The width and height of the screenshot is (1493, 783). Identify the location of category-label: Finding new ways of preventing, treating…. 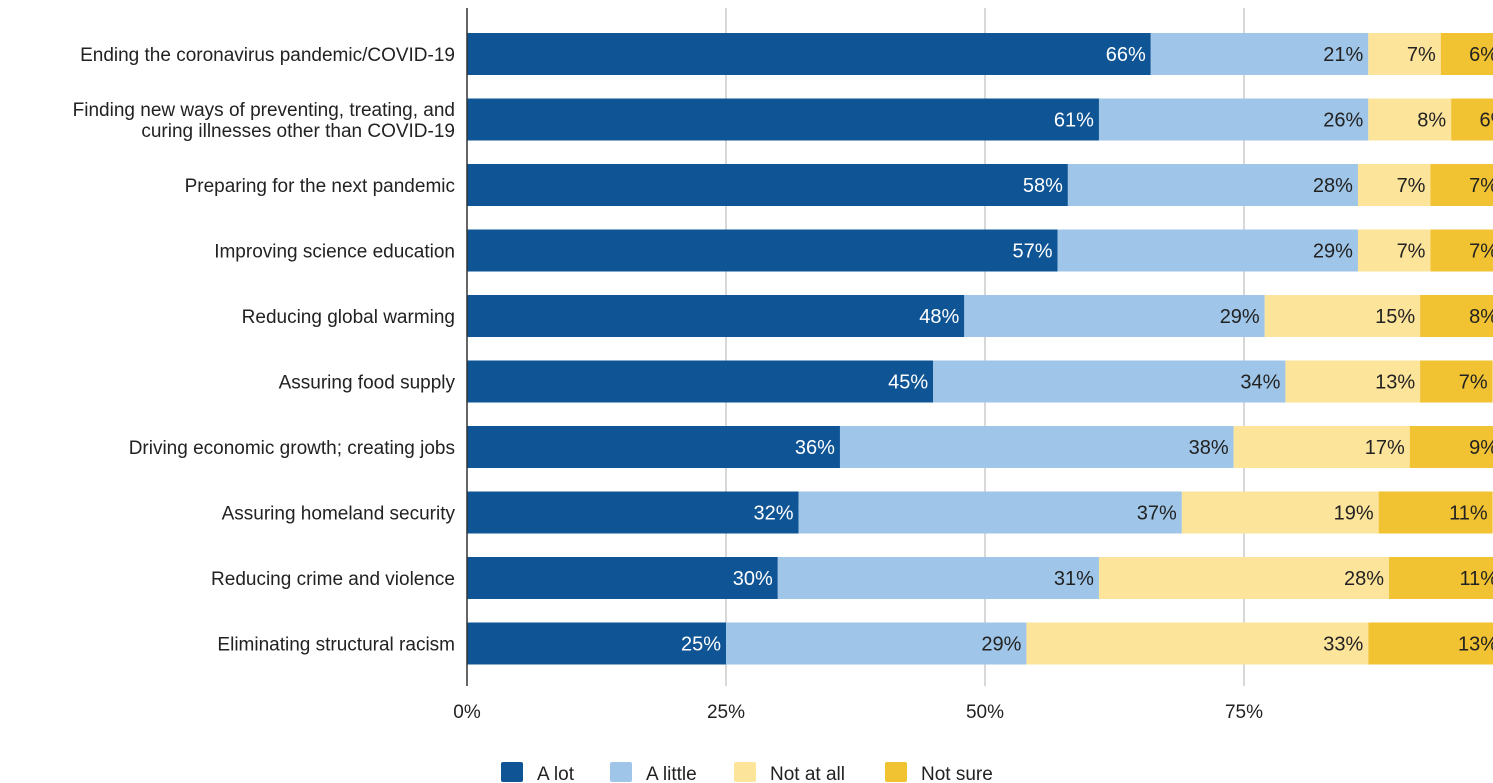
(264, 121).